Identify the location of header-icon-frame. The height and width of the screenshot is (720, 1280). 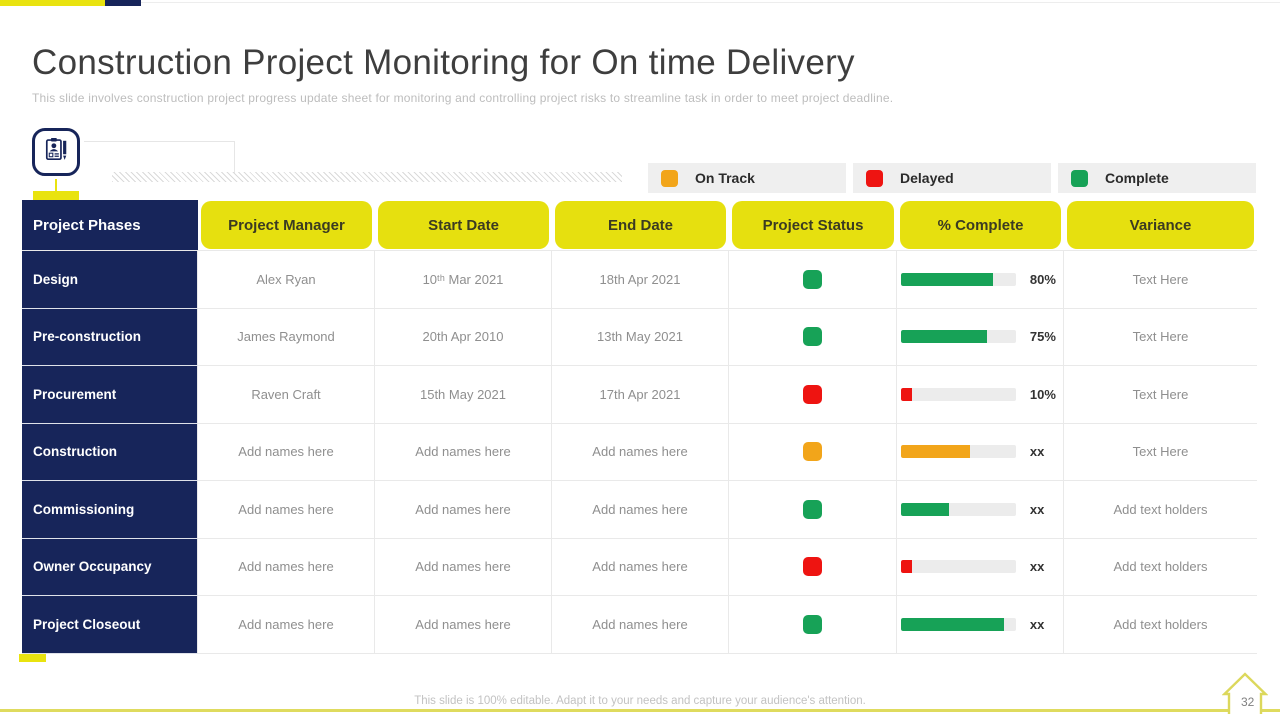
(56, 152).